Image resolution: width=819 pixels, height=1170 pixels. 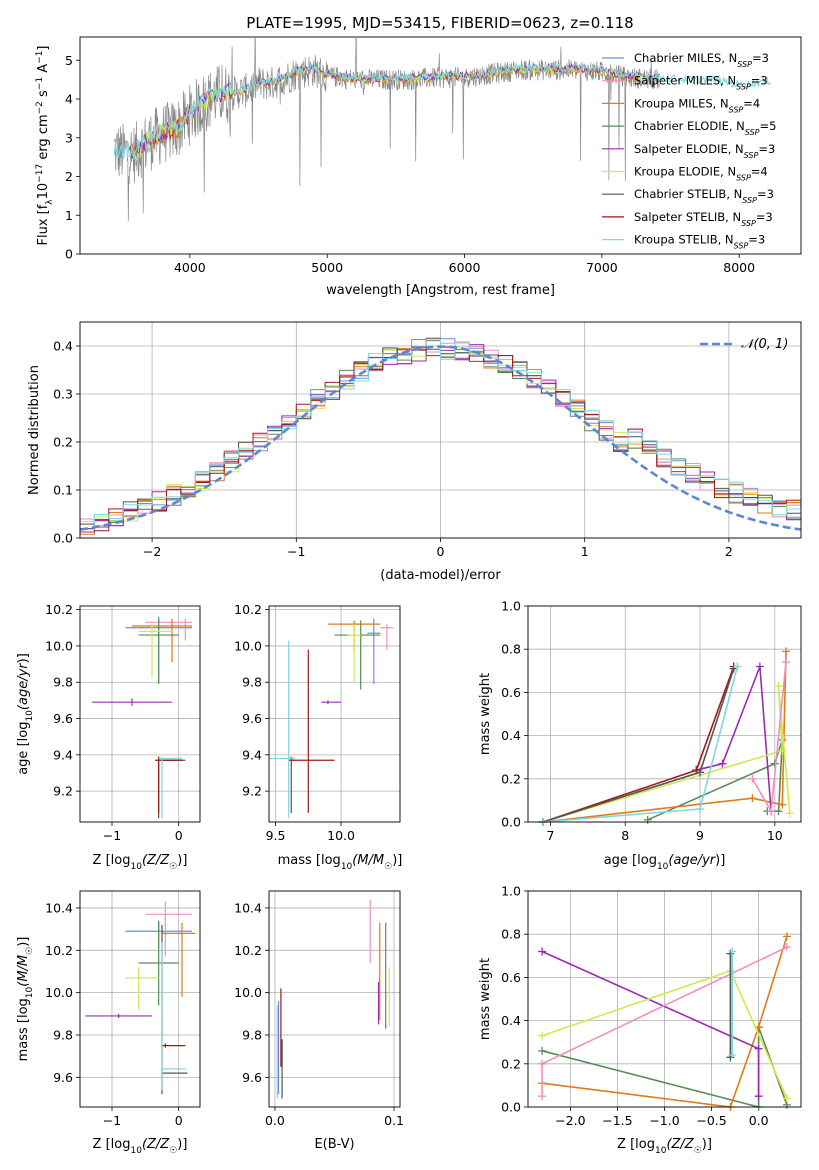 What do you see at coordinates (69, 137) in the screenshot?
I see `y-tick-label: 3` at bounding box center [69, 137].